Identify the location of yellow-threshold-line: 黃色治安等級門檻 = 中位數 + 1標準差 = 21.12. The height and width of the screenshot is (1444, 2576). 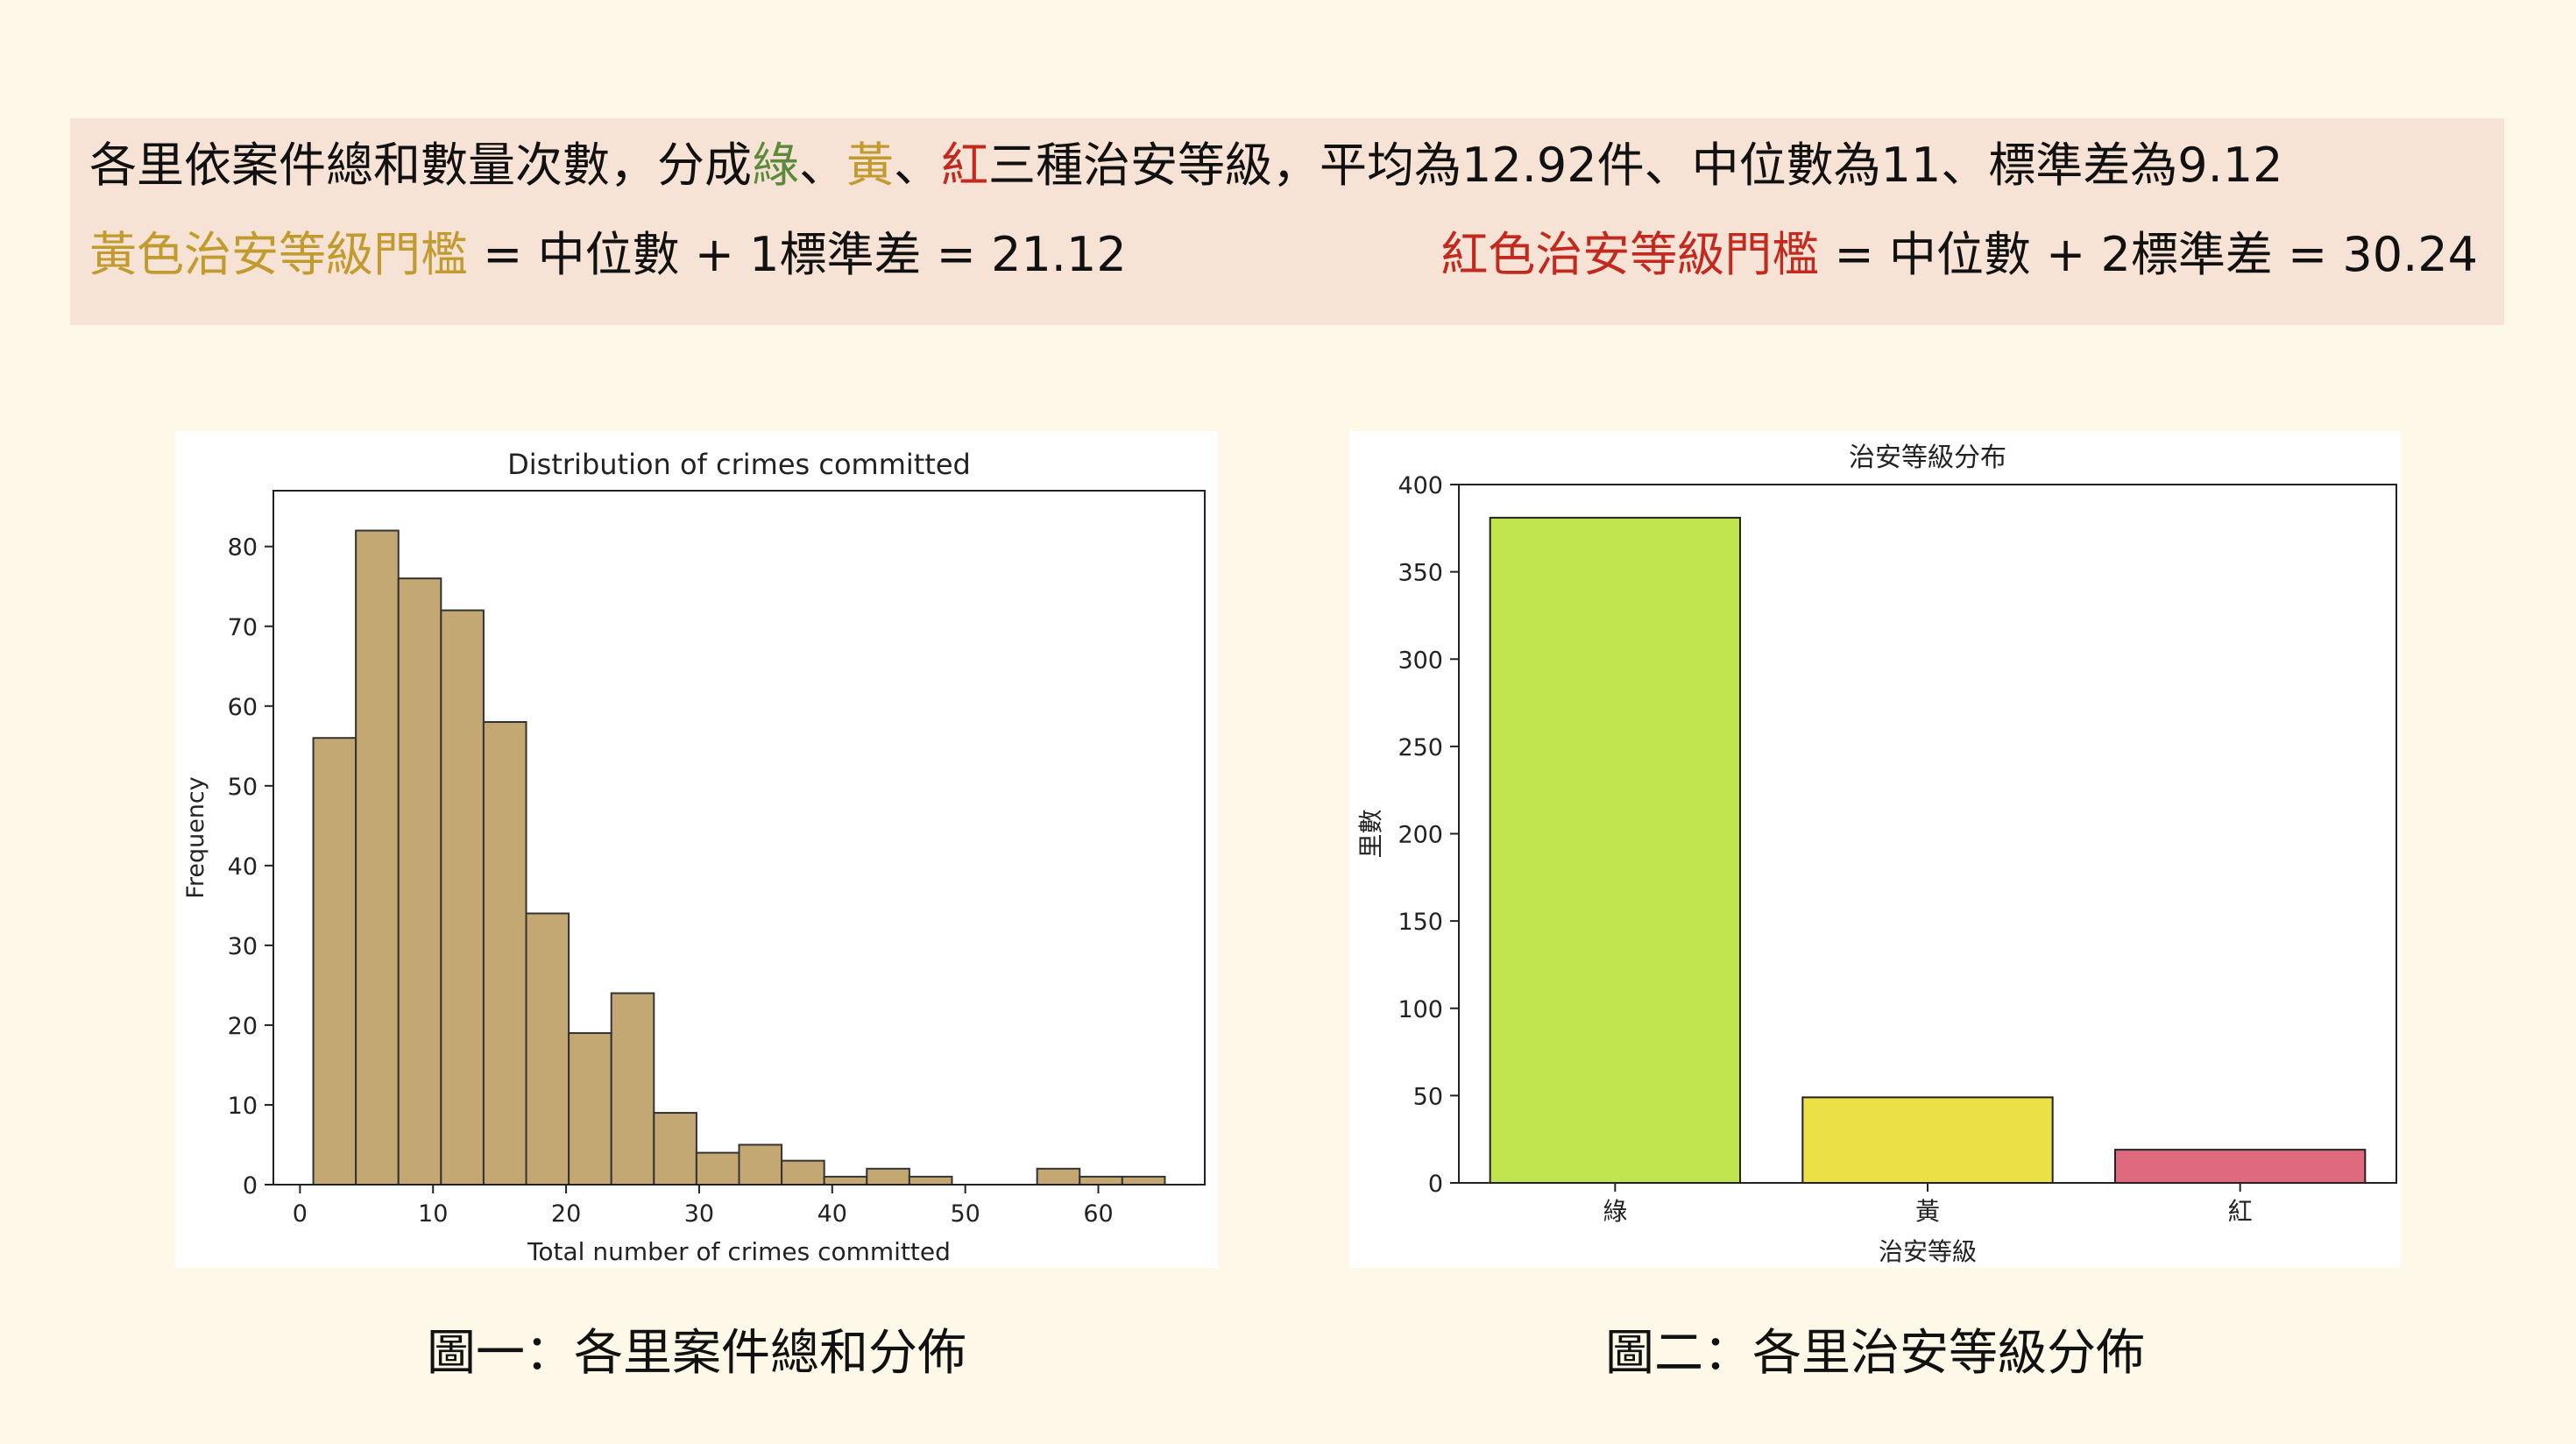
(608, 255).